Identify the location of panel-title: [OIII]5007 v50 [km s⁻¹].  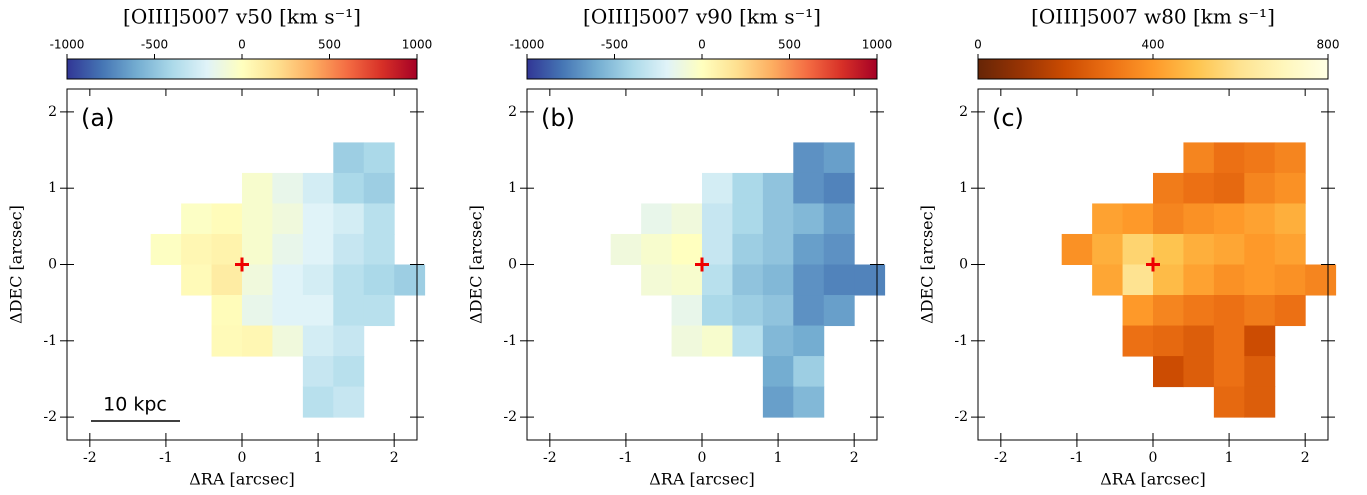
(242, 17).